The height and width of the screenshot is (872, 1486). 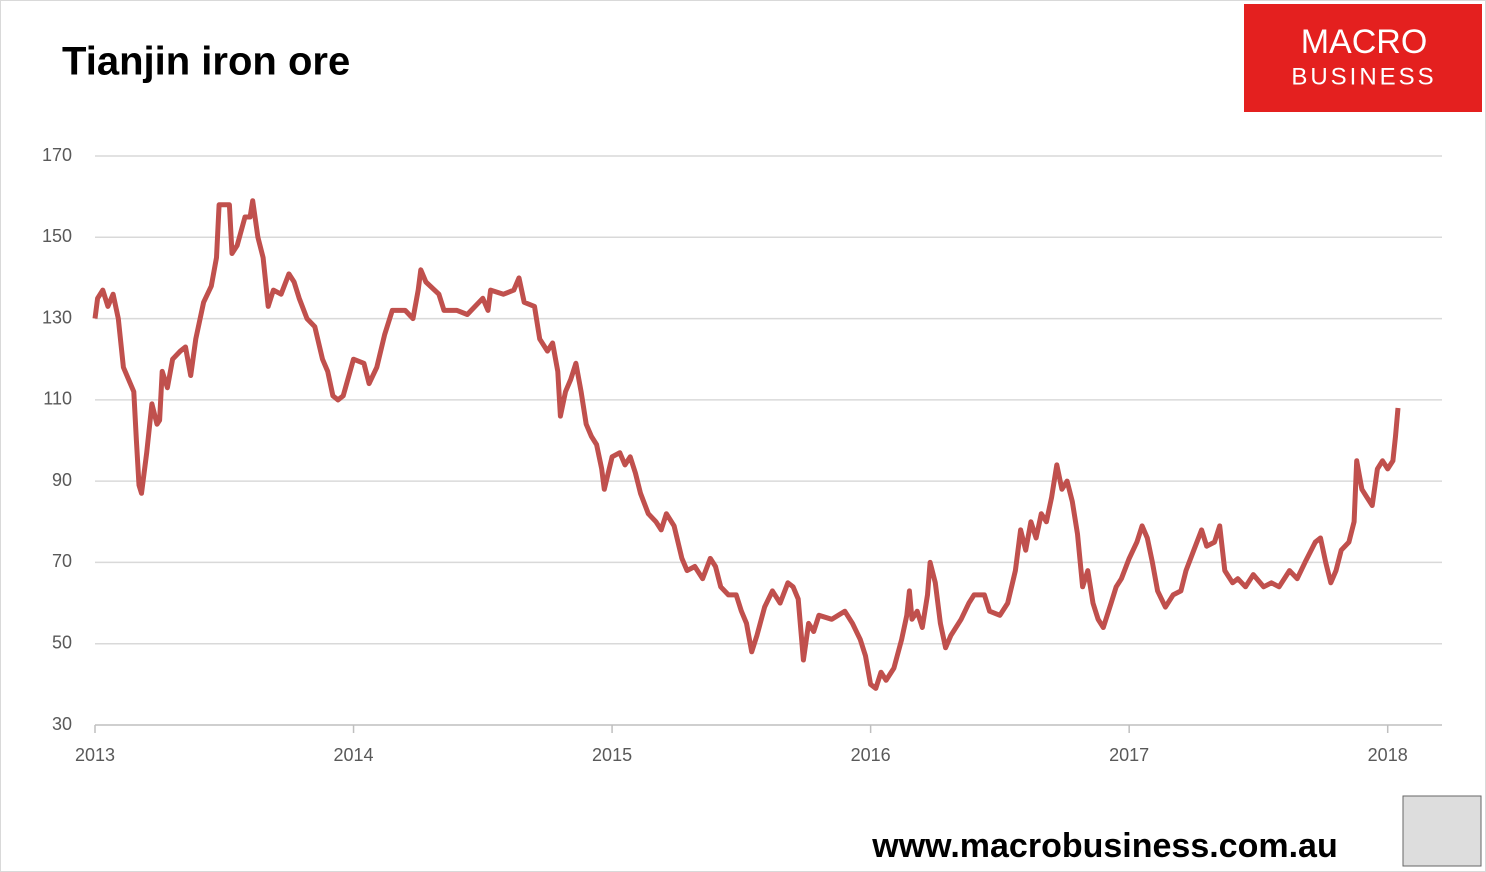 What do you see at coordinates (95, 755) in the screenshot?
I see `x-tick-label: 2013` at bounding box center [95, 755].